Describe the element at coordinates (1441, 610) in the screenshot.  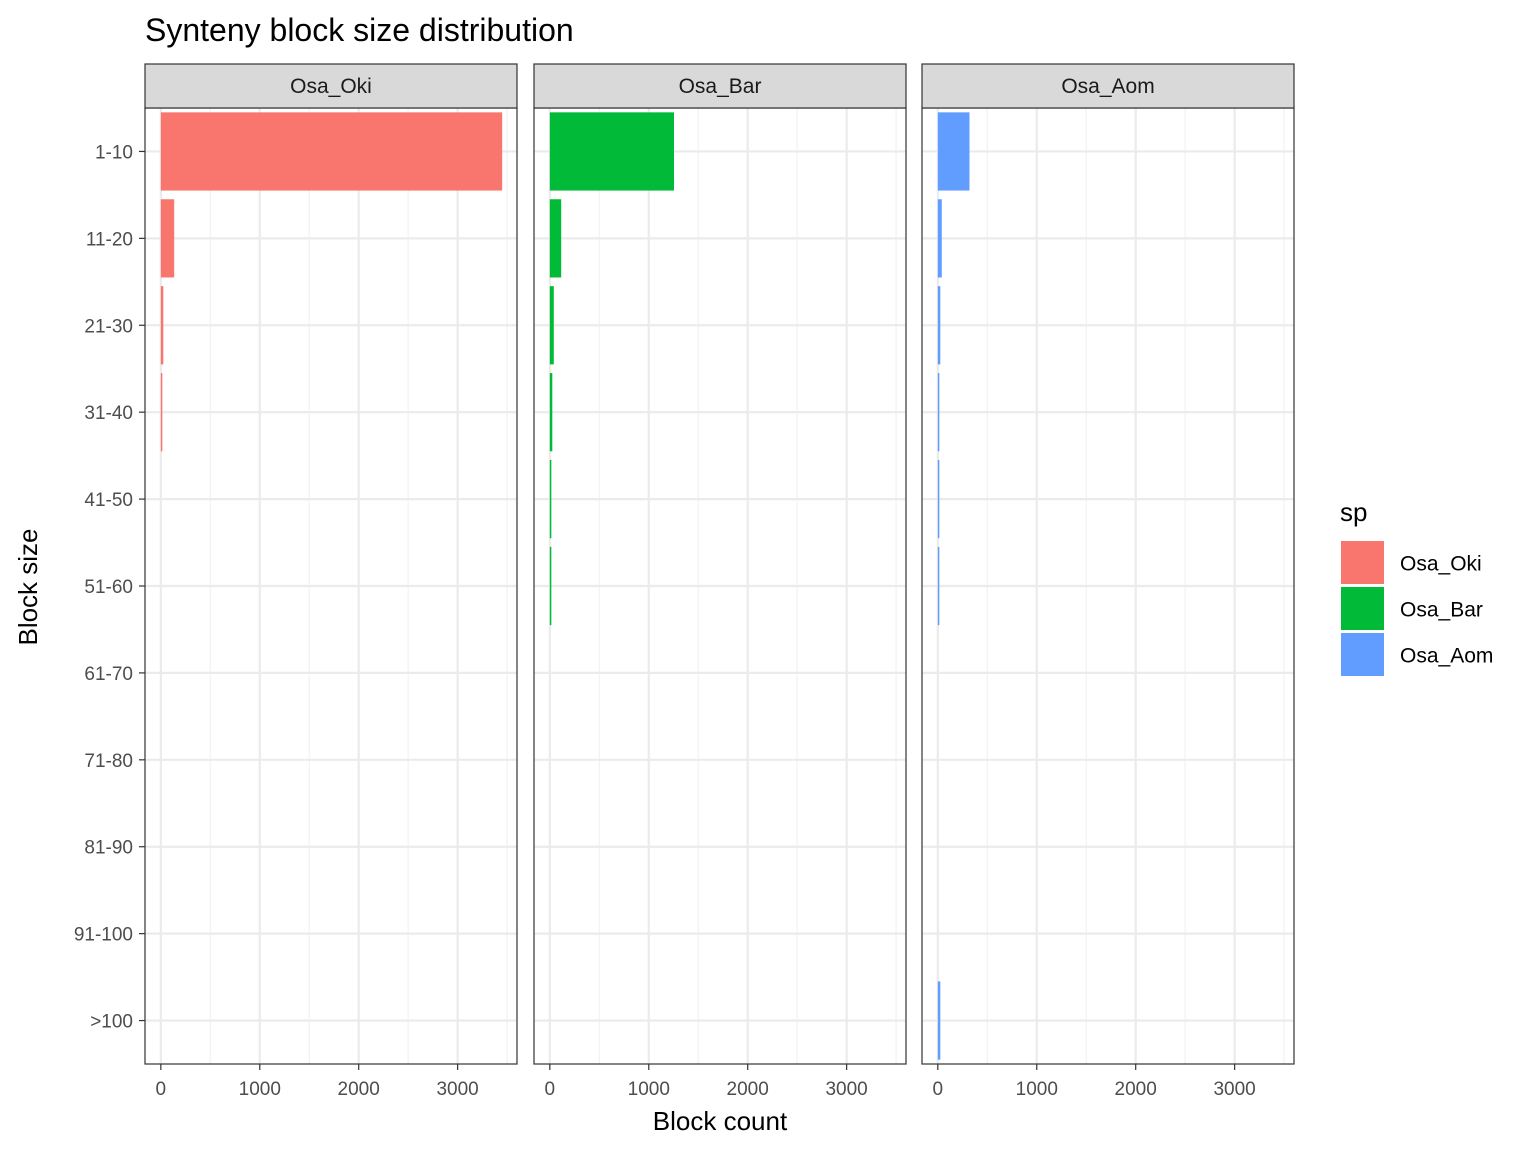
I see `legend-label: Osa_Bar` at that location.